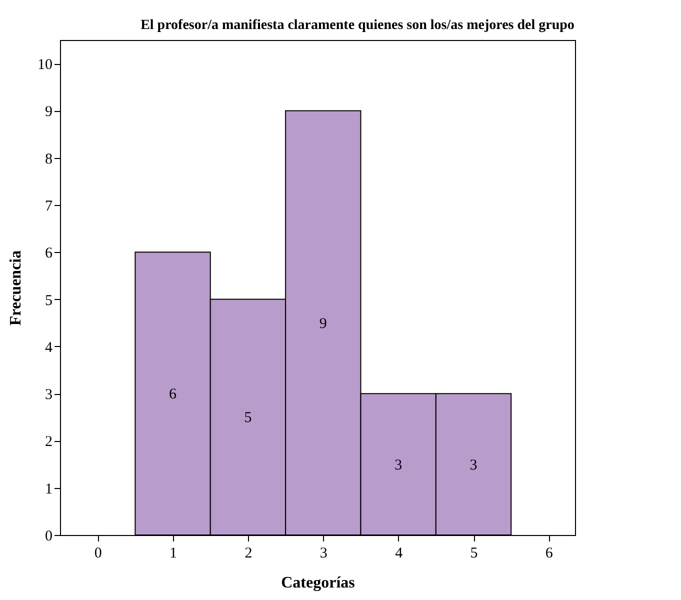 Image resolution: width=681 pixels, height=600 pixels. I want to click on data-label: 6, so click(173, 394).